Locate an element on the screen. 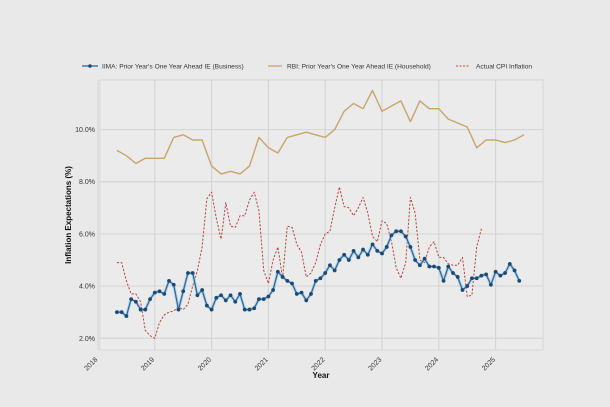  legend-item-cpi: Actual CPI Inflation is located at coordinates (494, 67).